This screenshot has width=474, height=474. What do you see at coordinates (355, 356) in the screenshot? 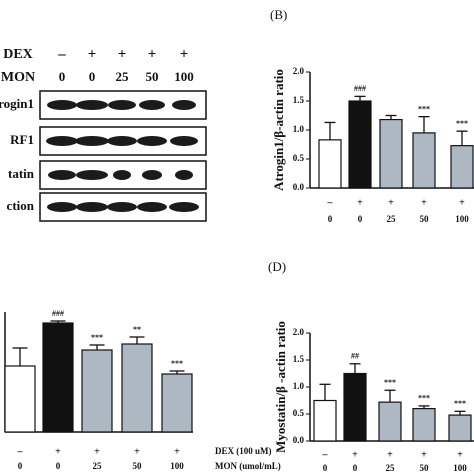
I see `significance: ##` at bounding box center [355, 356].